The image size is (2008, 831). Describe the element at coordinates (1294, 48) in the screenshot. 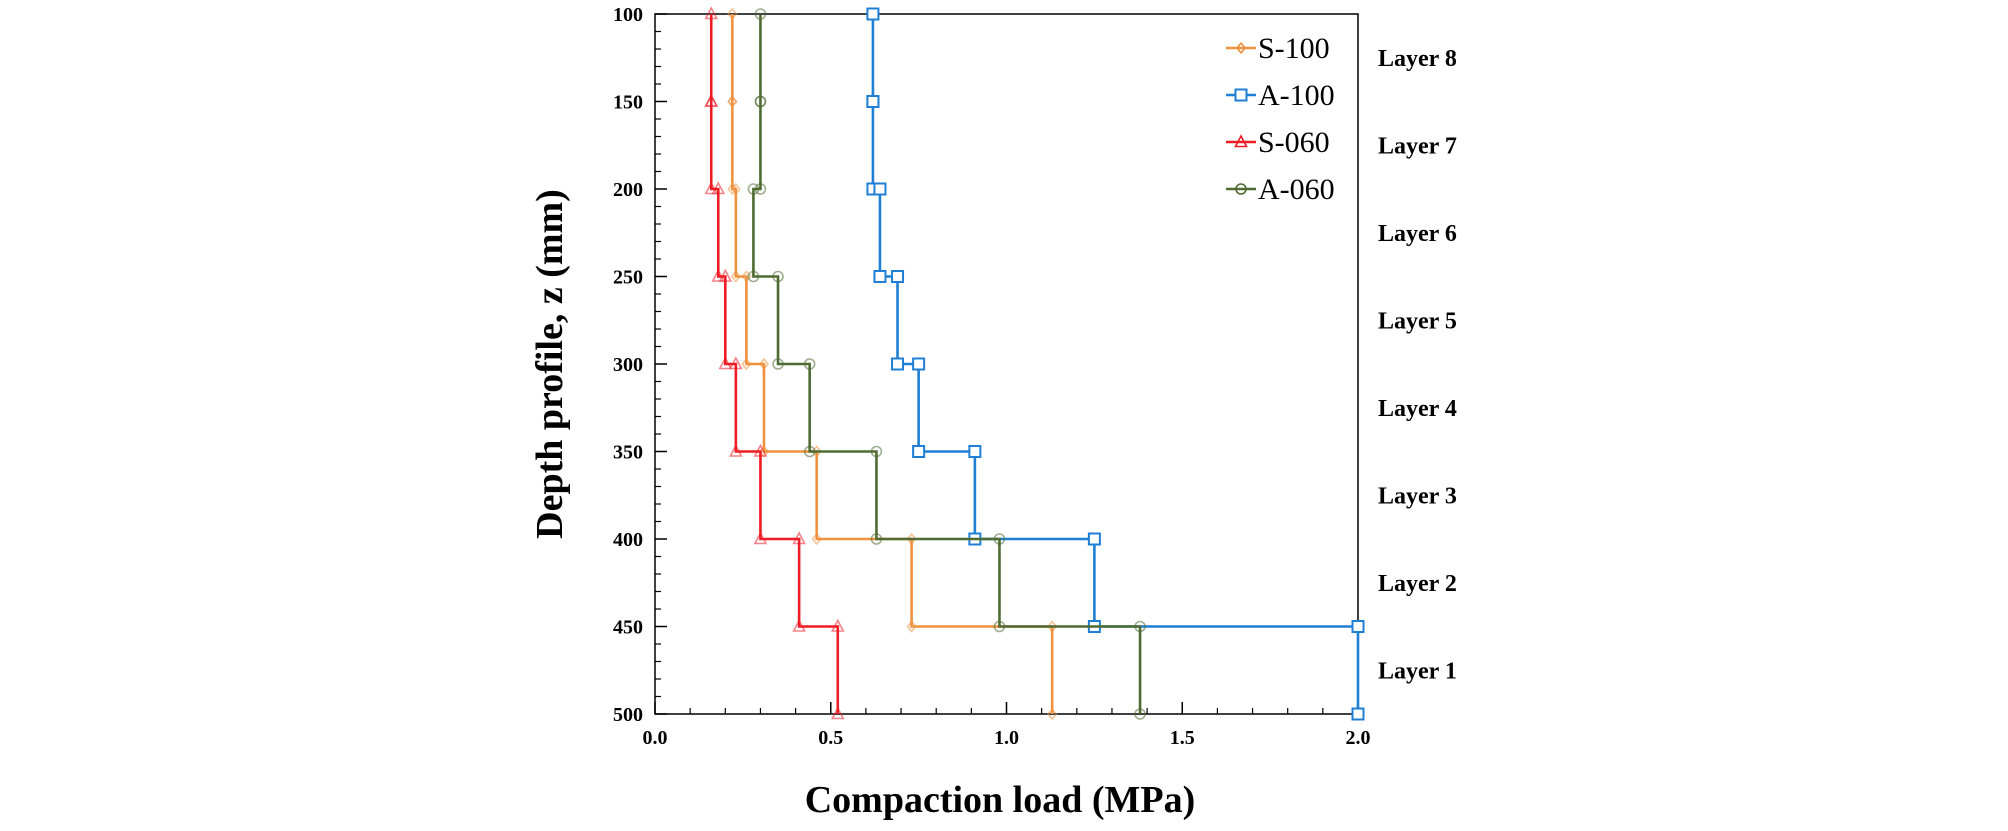

I see `legend-label: S-100` at that location.